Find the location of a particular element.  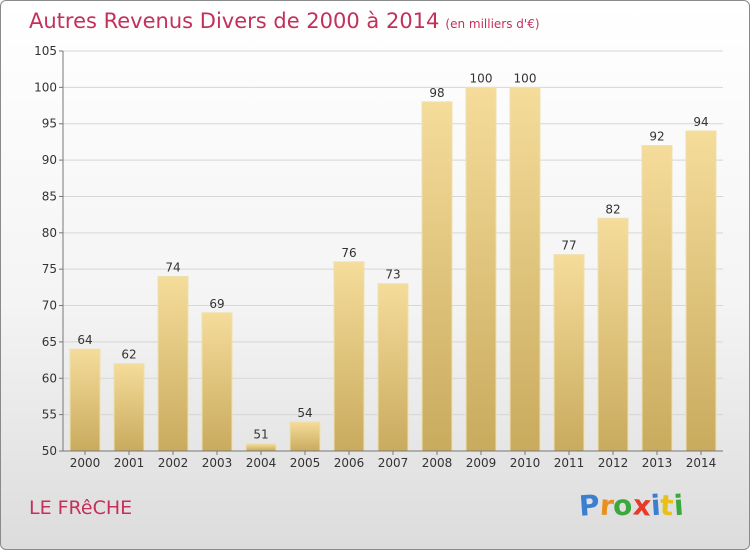

logo-letter: o is located at coordinates (623, 505).